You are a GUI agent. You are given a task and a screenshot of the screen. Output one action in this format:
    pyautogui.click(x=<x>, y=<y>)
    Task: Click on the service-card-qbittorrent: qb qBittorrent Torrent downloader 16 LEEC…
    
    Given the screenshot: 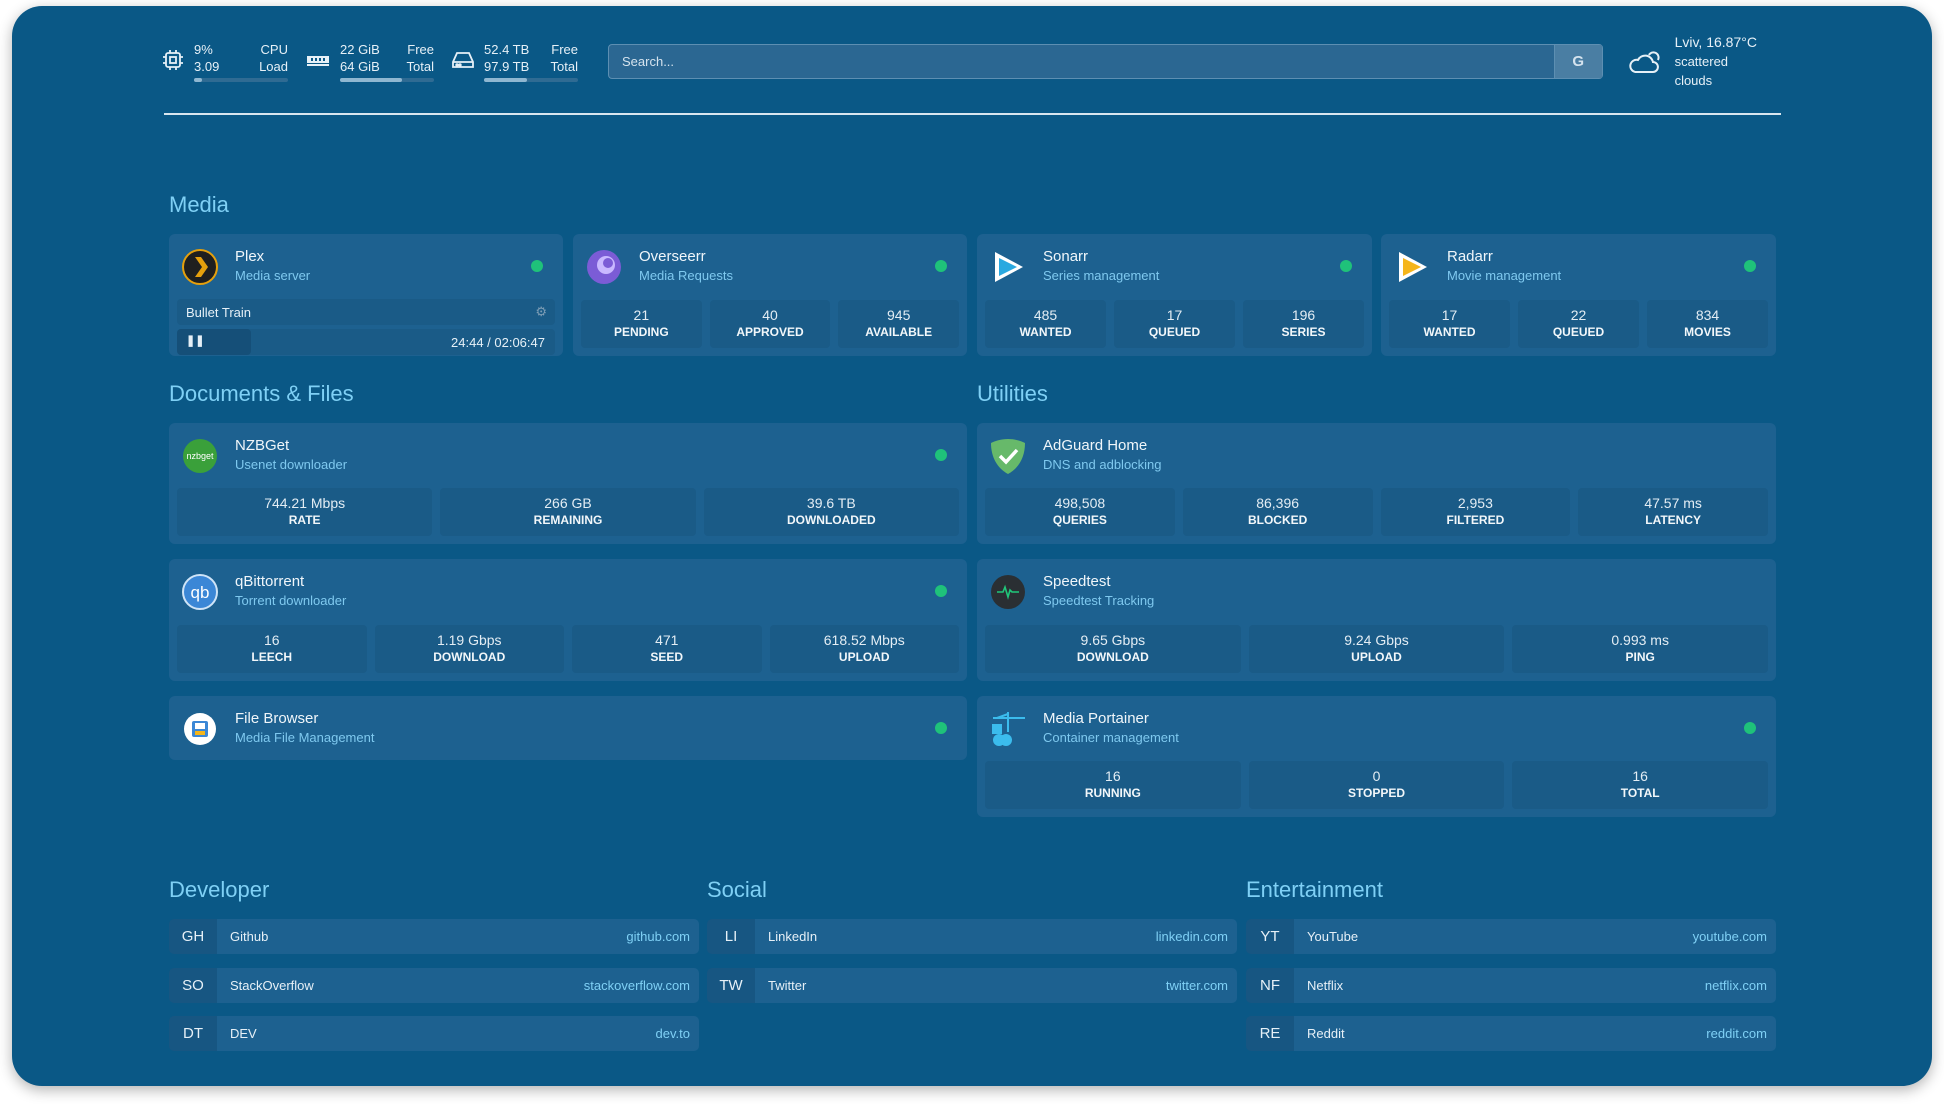 What is the action you would take?
    pyautogui.click(x=568, y=620)
    